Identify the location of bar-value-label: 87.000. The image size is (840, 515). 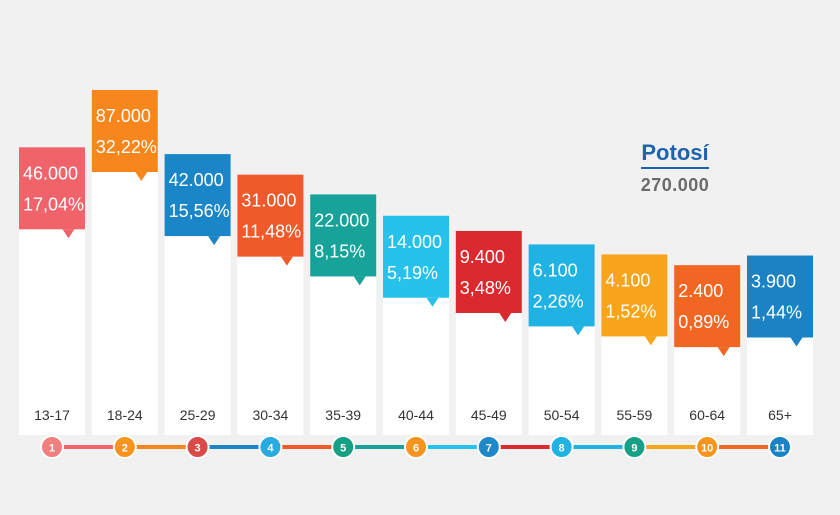
(123, 116).